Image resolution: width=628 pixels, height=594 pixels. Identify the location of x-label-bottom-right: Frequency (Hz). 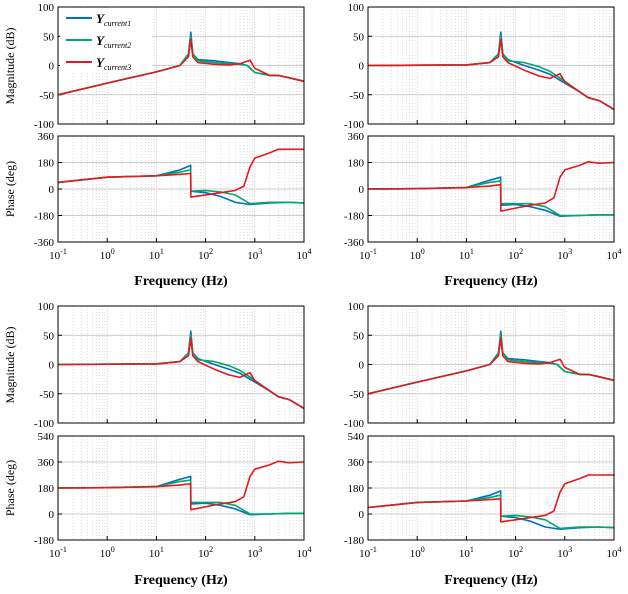
(491, 580).